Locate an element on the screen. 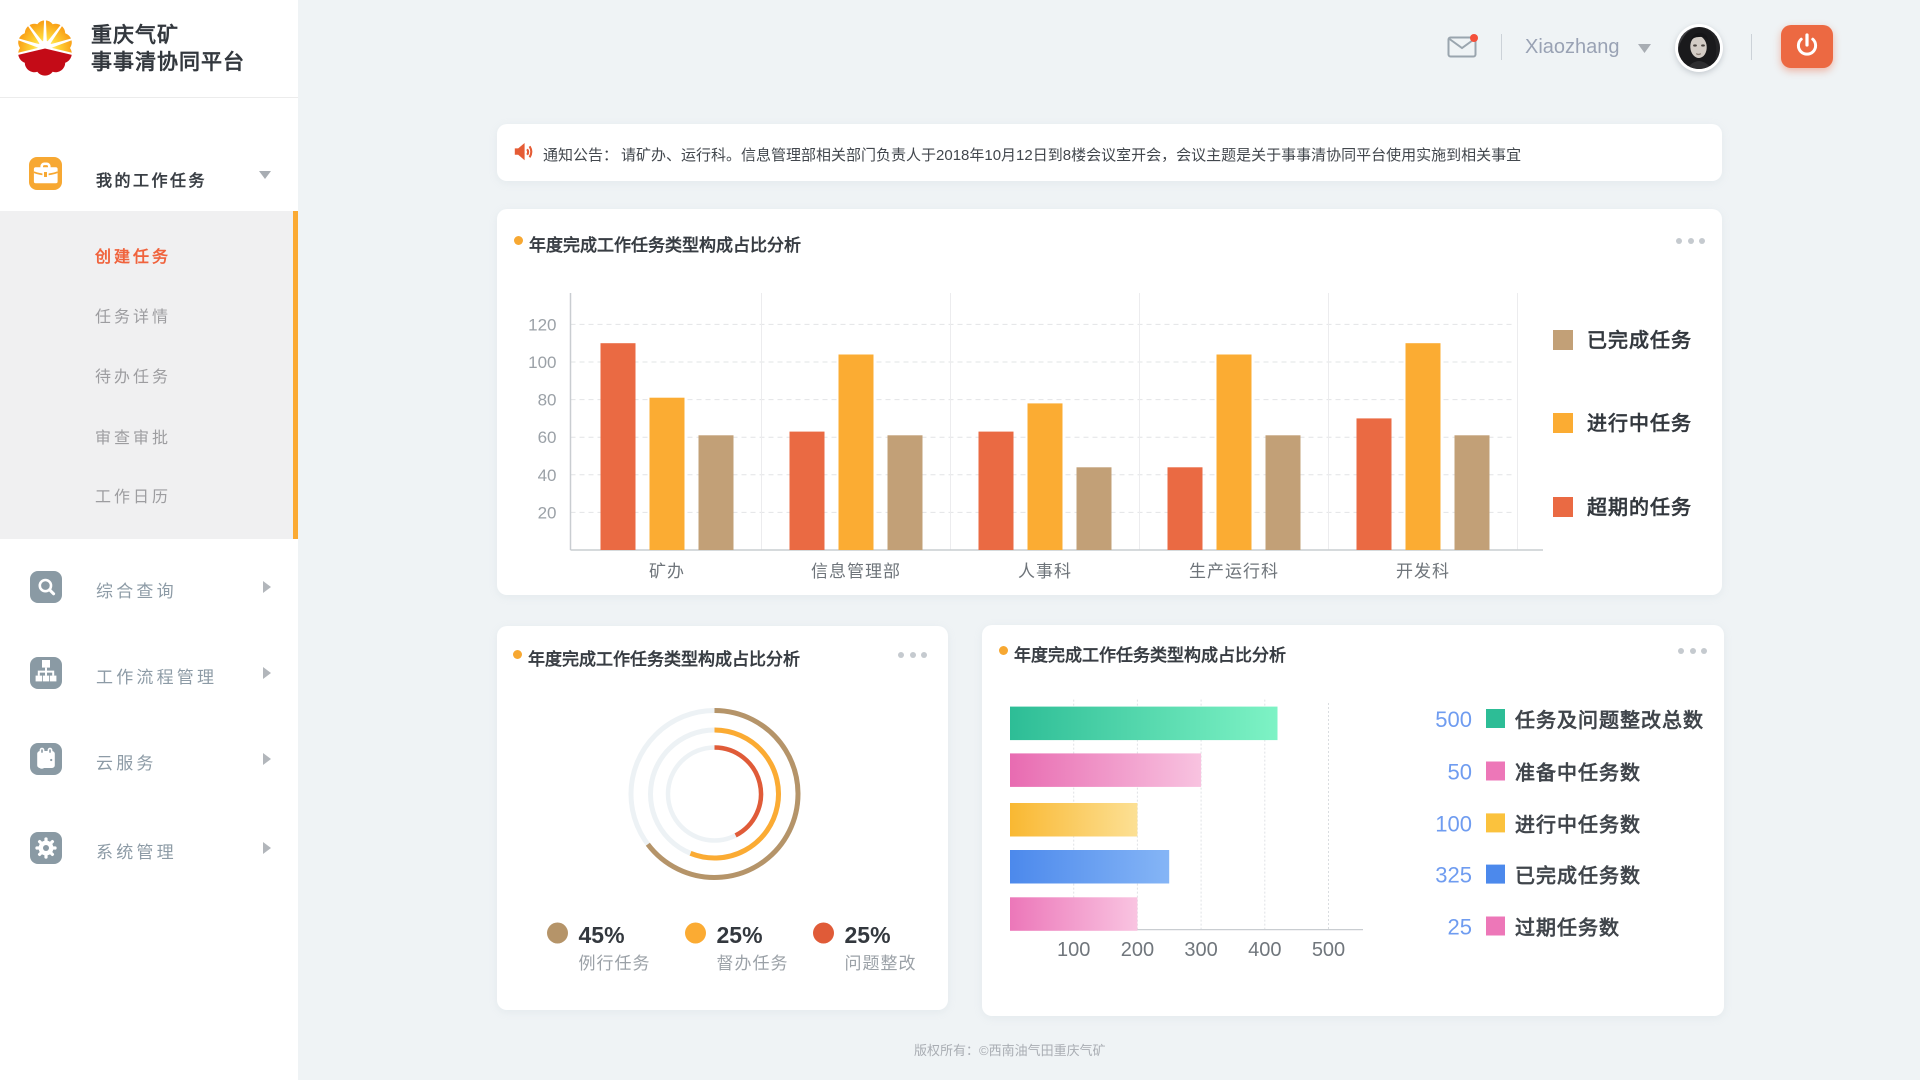  svg-text: 准备中任务数 is located at coordinates (1578, 773).